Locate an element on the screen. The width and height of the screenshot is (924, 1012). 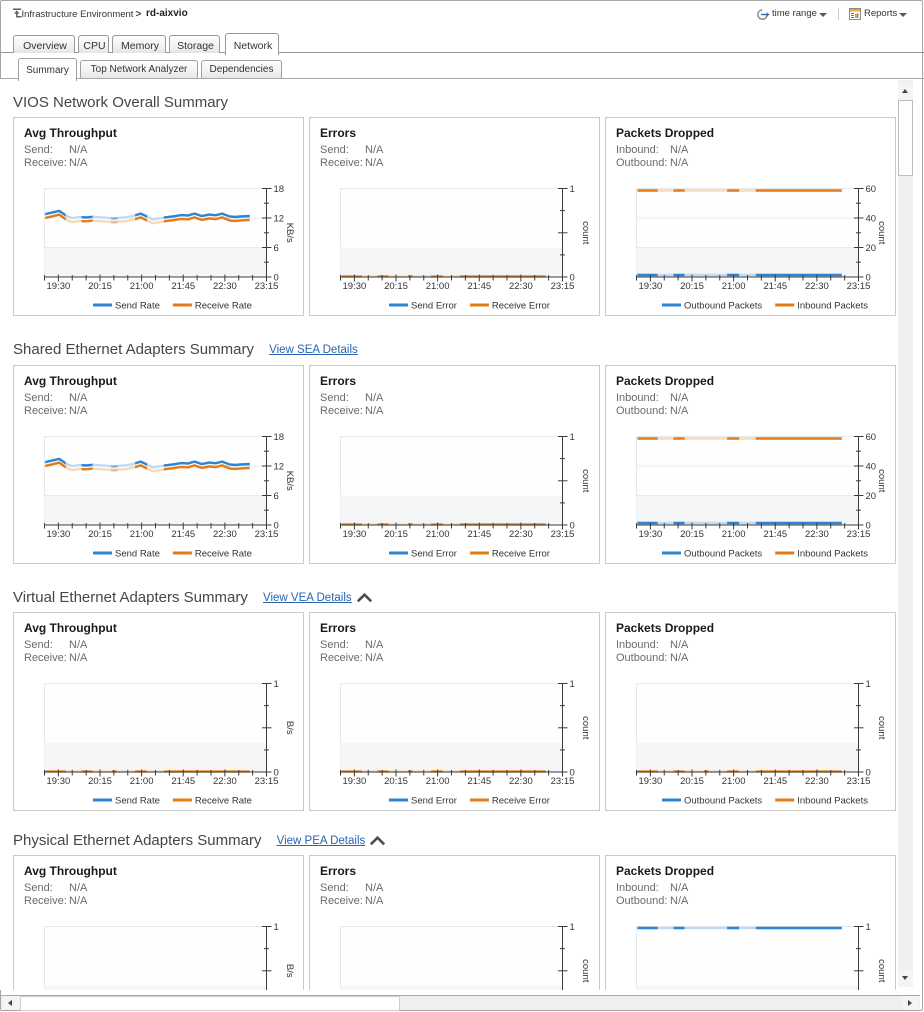
svg-text: B/s is located at coordinates (289, 728).